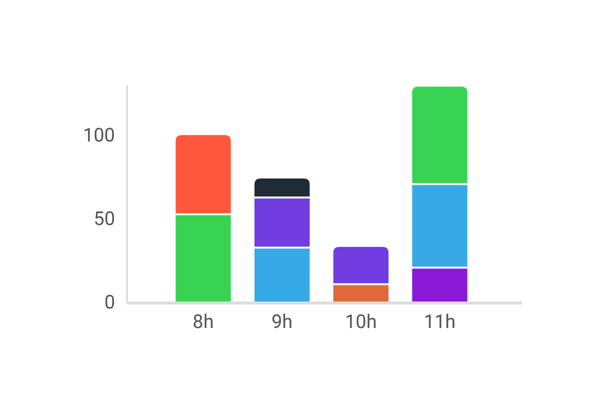  Describe the element at coordinates (98, 135) in the screenshot. I see `y-tick-label: 100` at that location.